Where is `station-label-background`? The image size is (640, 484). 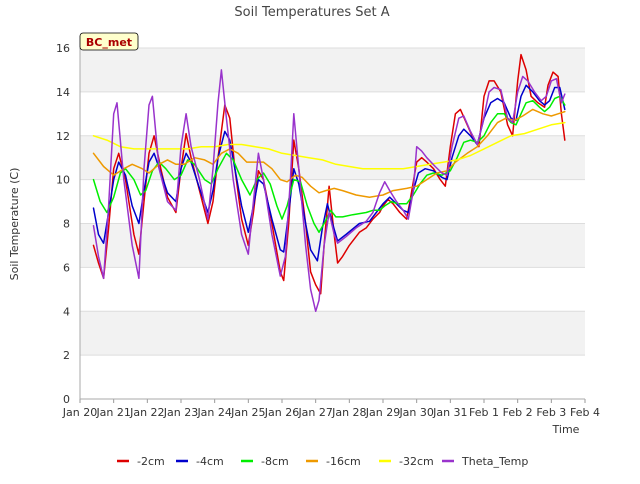 station-label-background is located at coordinates (109, 41).